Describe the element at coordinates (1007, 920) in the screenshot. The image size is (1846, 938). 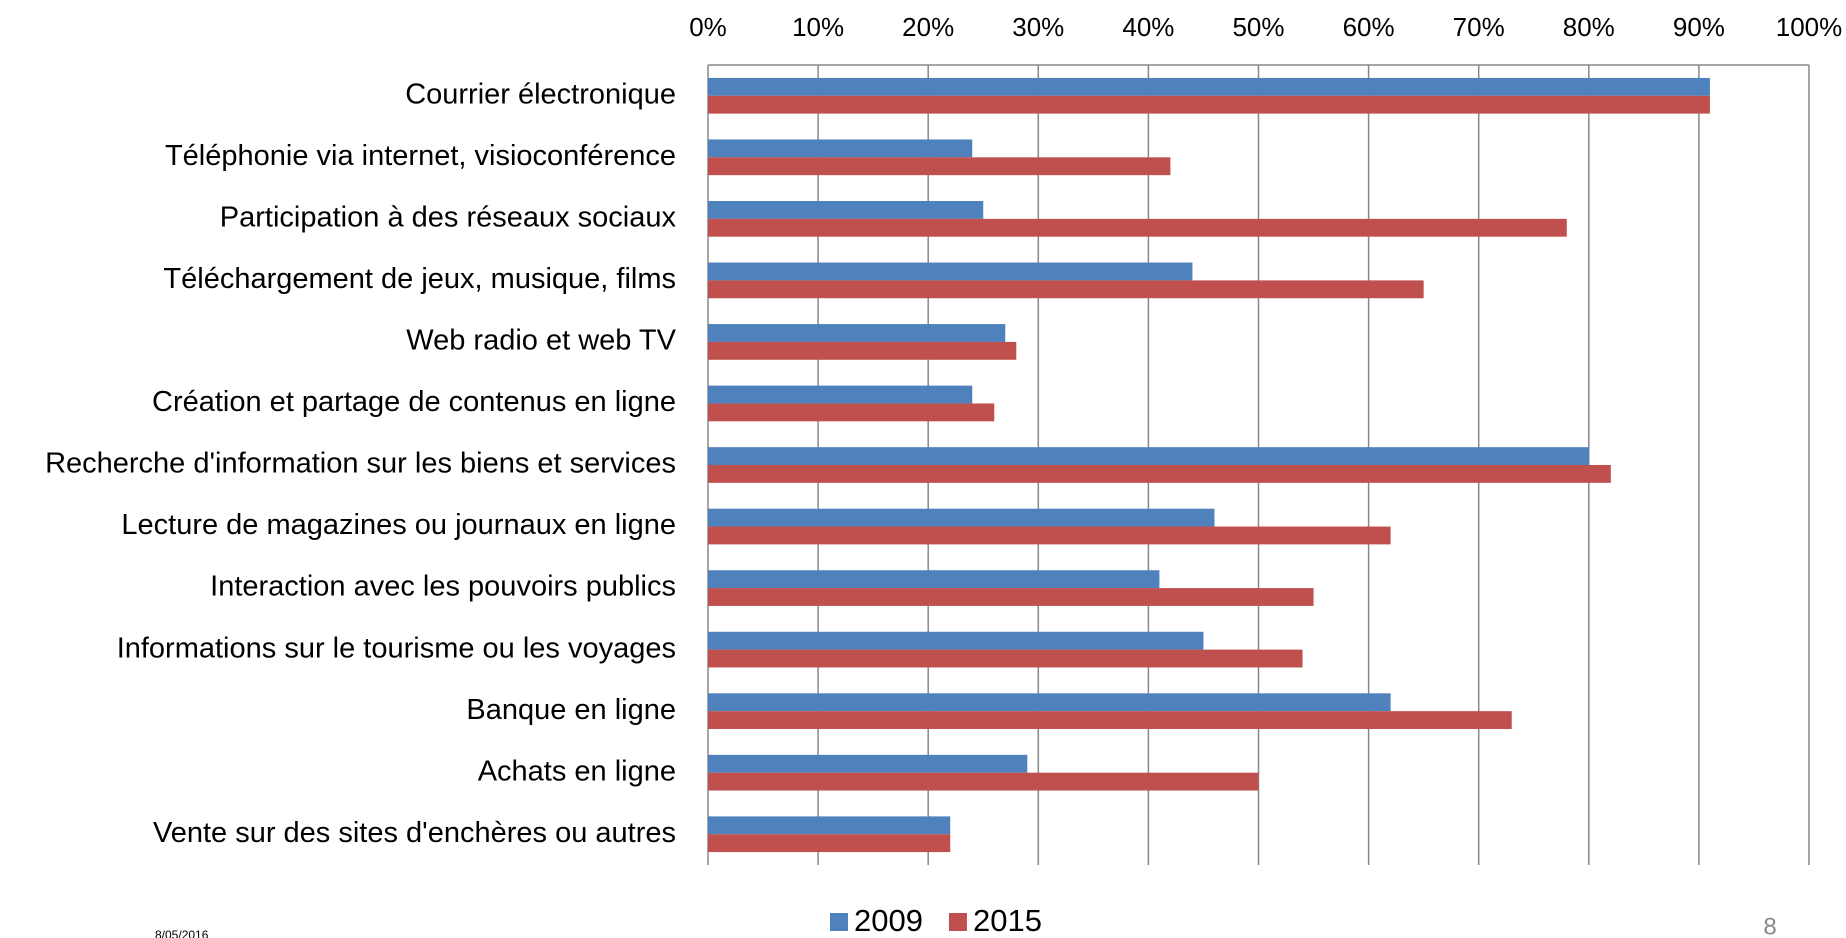
I see `legend-label: 2015` at that location.